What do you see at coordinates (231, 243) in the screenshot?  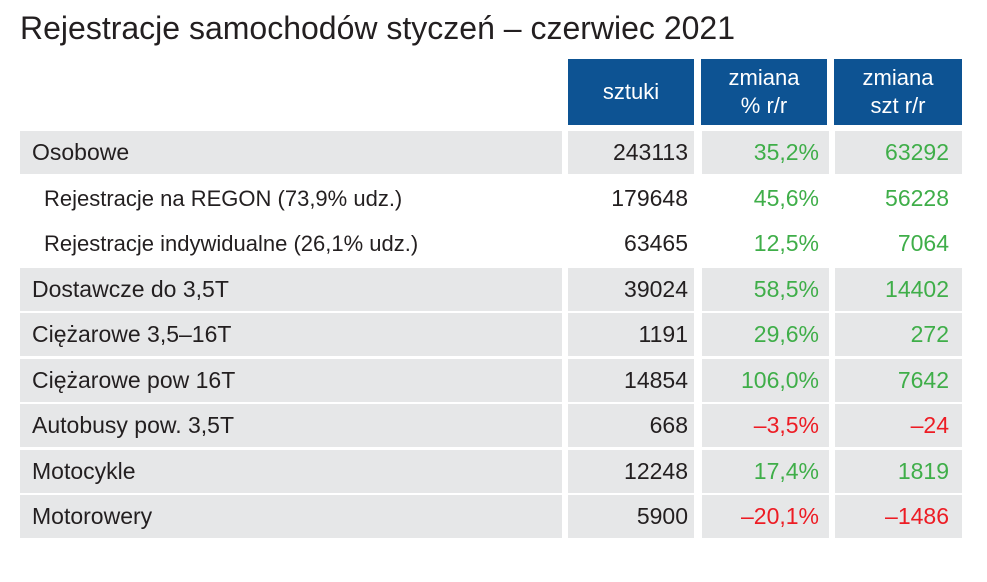 I see `row-label: Rejestracje indywidualne (26,1% udz.)` at bounding box center [231, 243].